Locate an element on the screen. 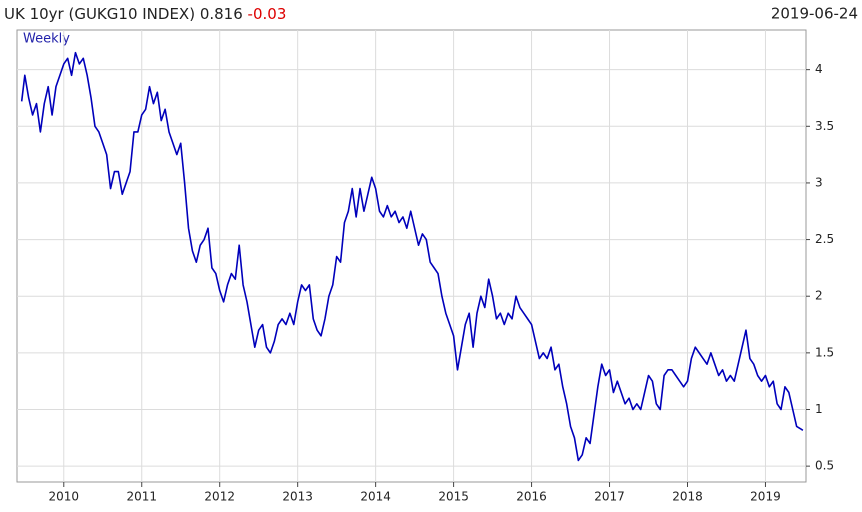 Image resolution: width=862 pixels, height=512 pixels. x-tick-label: 2019 is located at coordinates (765, 497).